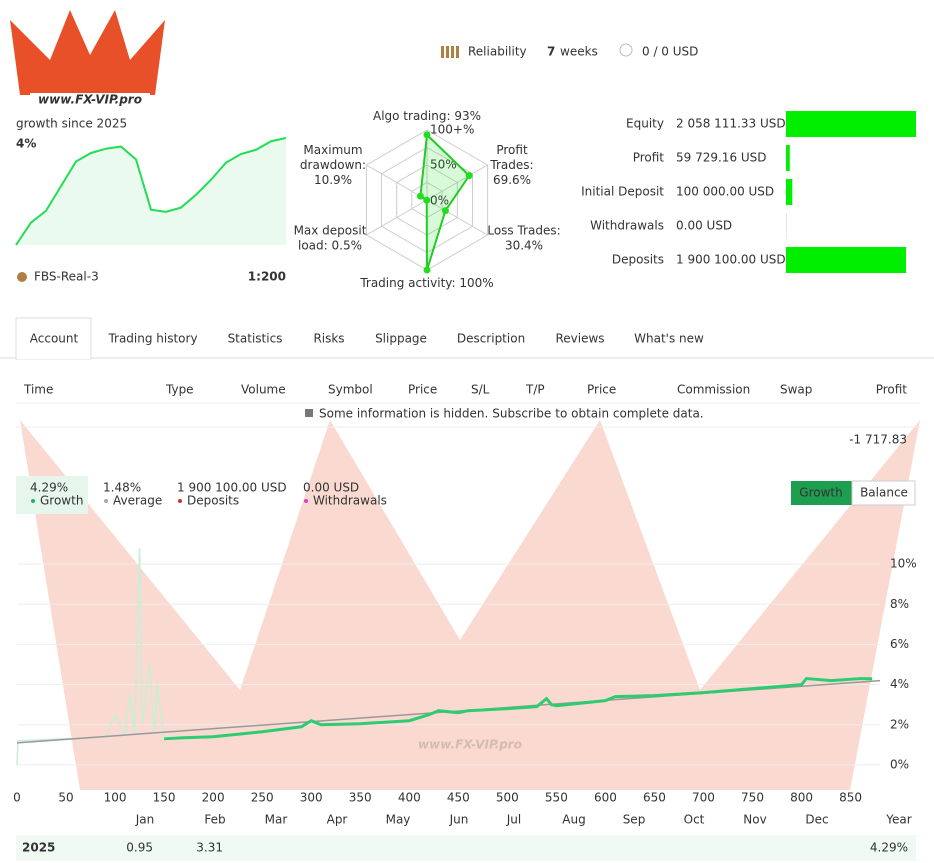 This screenshot has height=863, width=934. I want to click on x-tick-label: 600, so click(605, 798).